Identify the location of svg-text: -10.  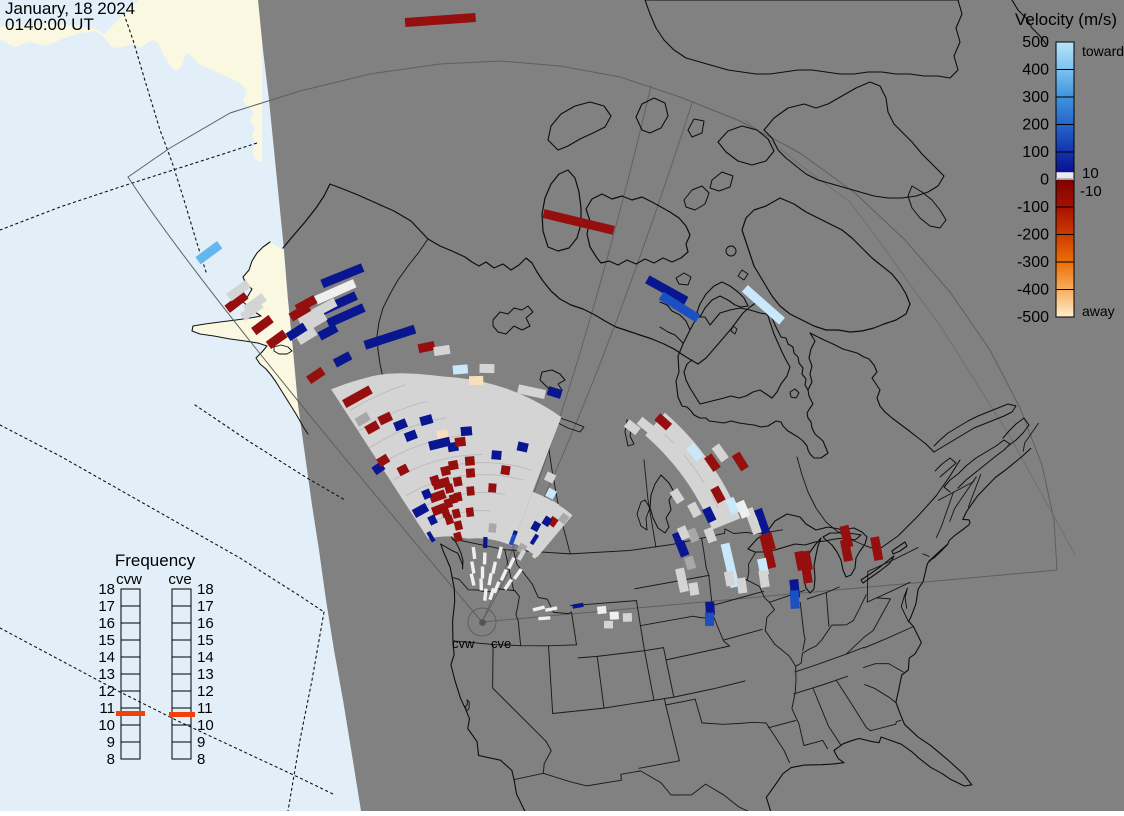
(1091, 191).